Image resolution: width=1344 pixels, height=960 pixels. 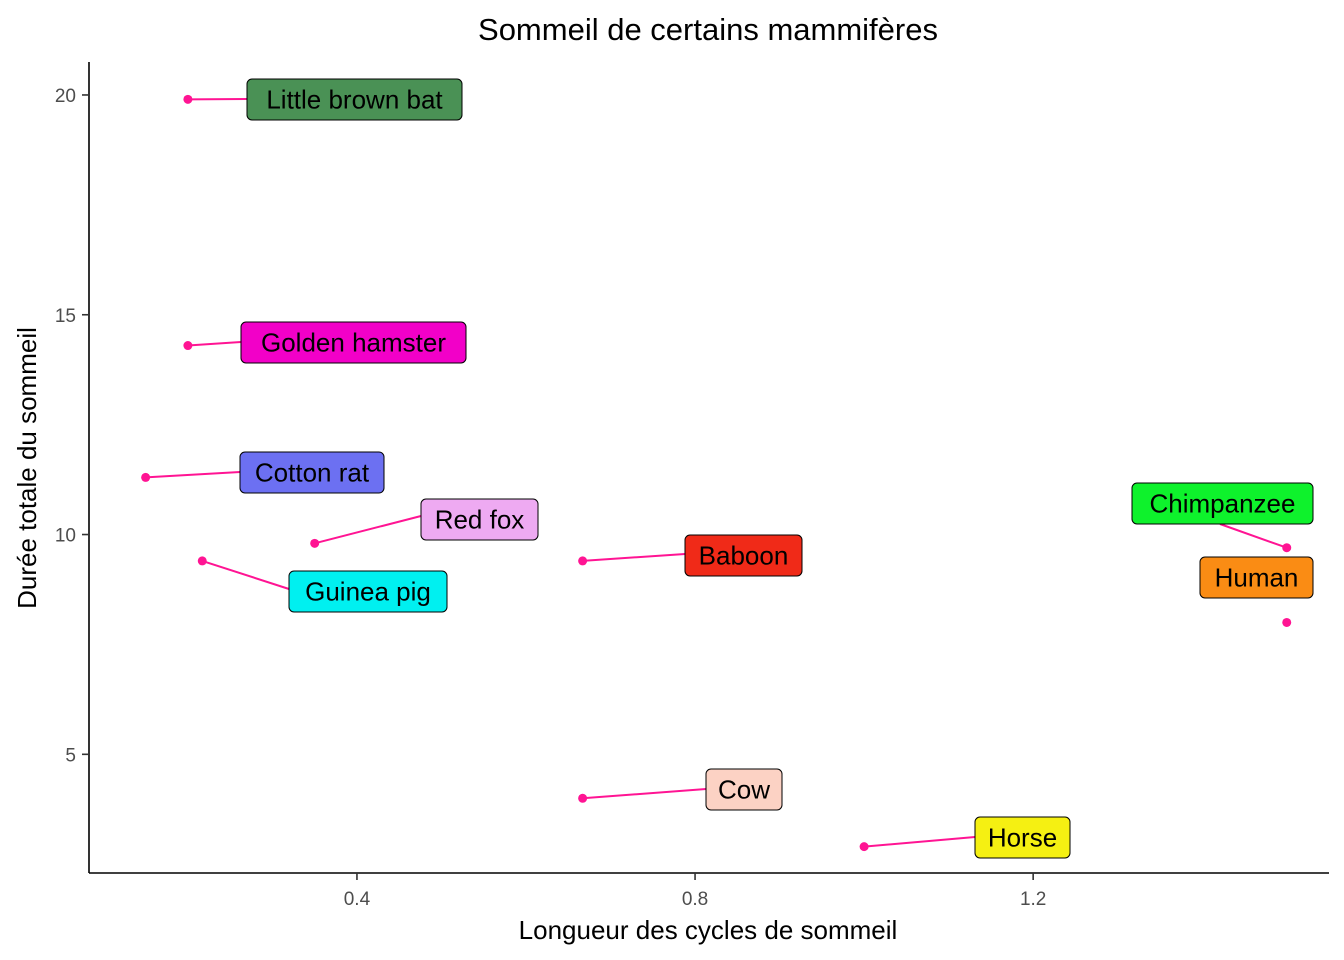 I want to click on label-horse: Horse, so click(x=1022, y=837).